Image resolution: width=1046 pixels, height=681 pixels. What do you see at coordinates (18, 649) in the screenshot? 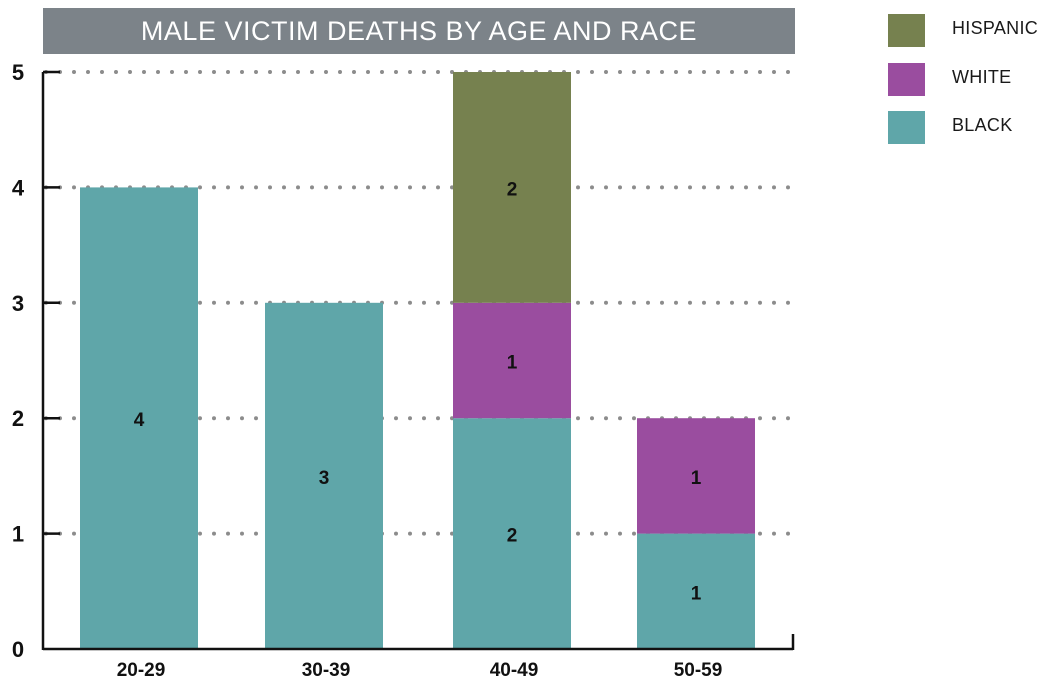
I see `y-tick-label-0: 0` at bounding box center [18, 649].